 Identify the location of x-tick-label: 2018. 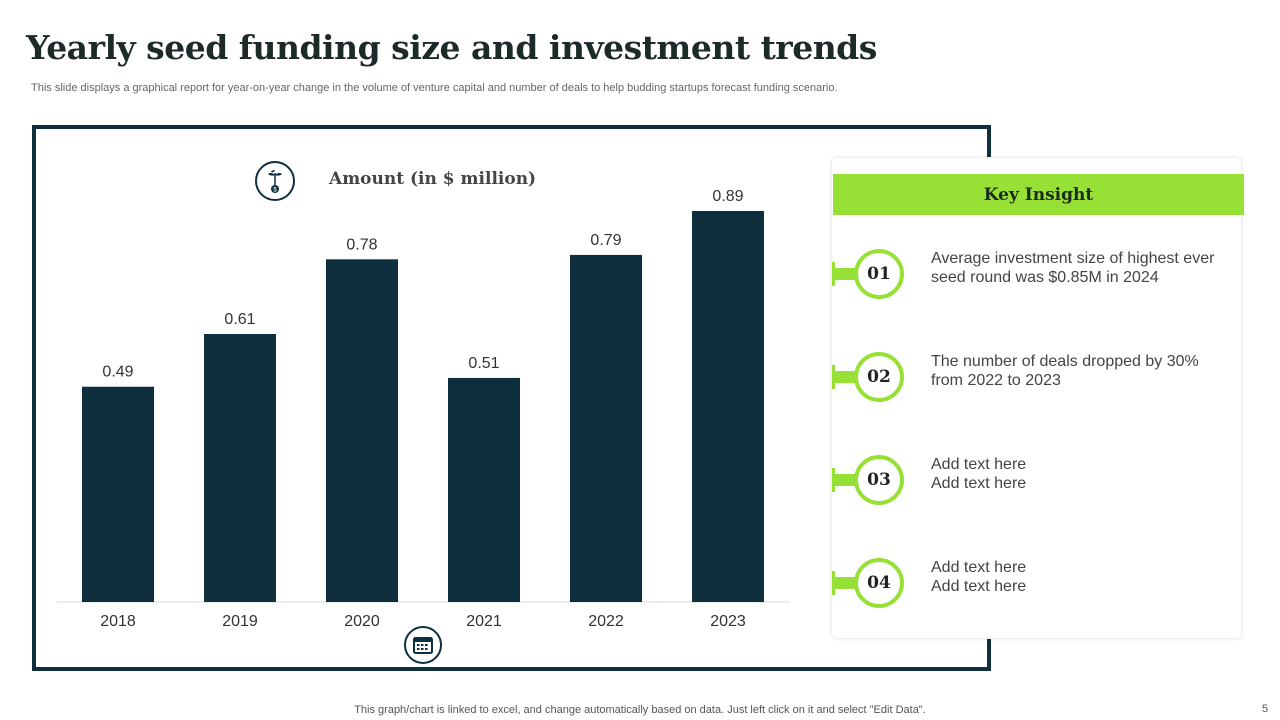
(118, 621).